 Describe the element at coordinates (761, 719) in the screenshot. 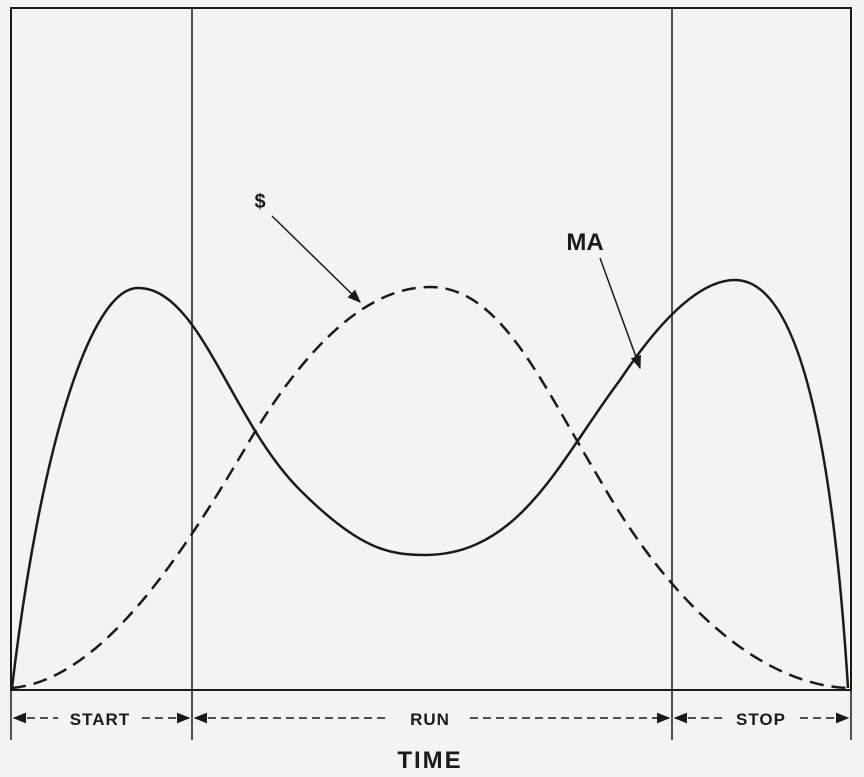

I see `phase-label: STOP` at that location.